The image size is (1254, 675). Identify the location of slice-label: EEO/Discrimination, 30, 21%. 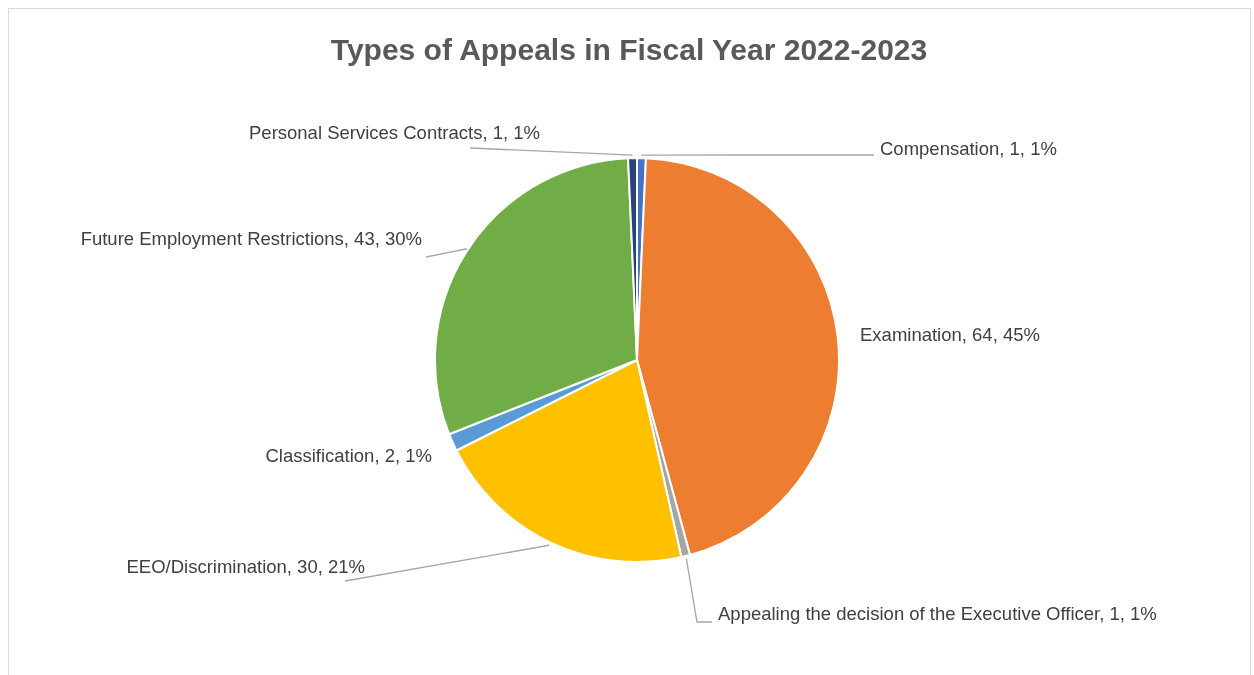
(245, 566).